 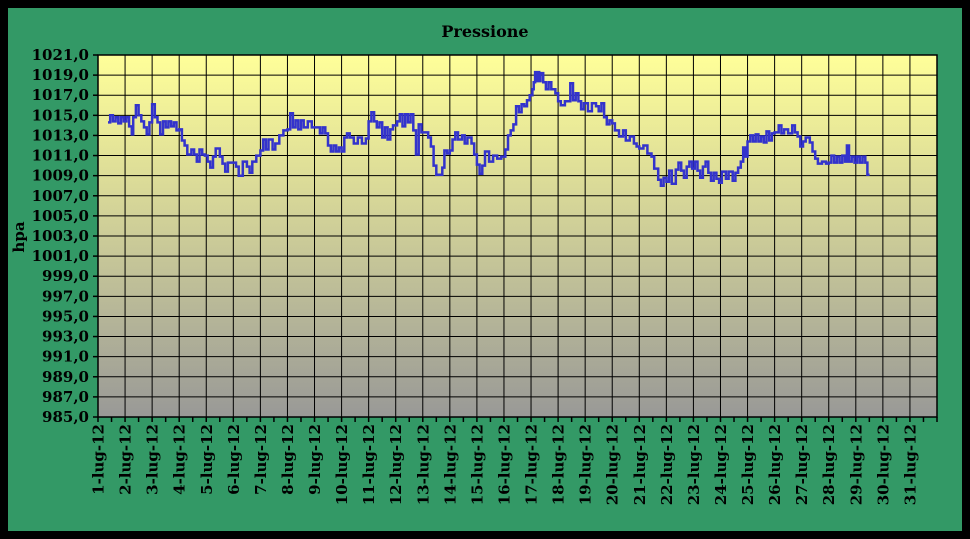 What do you see at coordinates (60, 176) in the screenshot?
I see `y-tick-label: 1009,0` at bounding box center [60, 176].